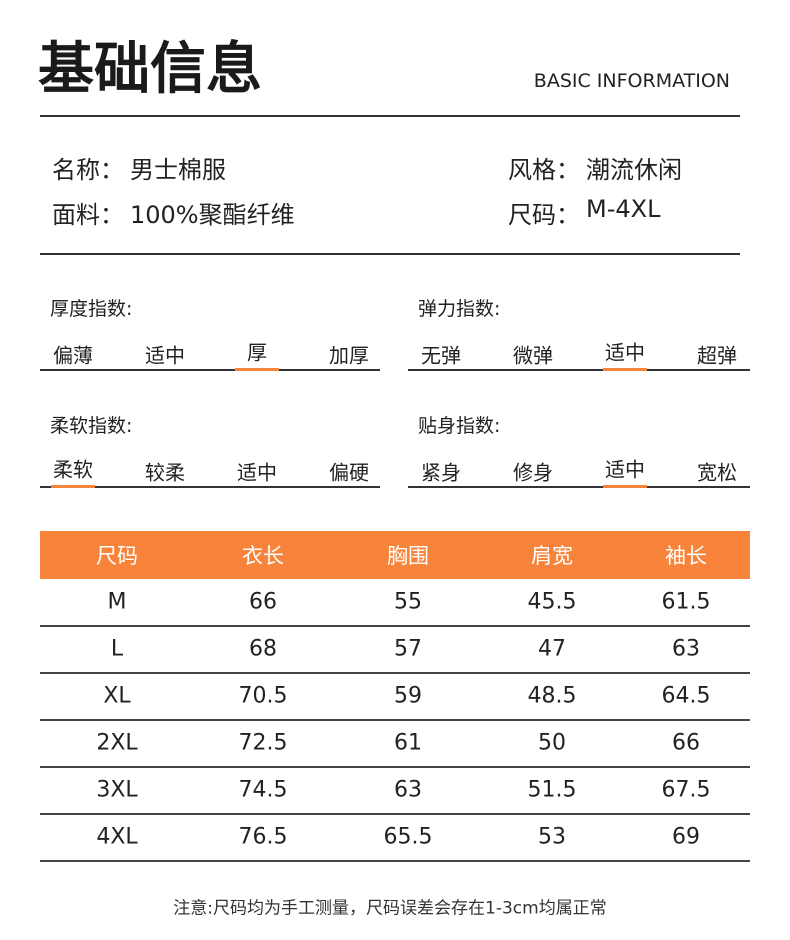 This screenshot has height=940, width=790. What do you see at coordinates (717, 355) in the screenshot?
I see `index-option: 超弹` at bounding box center [717, 355].